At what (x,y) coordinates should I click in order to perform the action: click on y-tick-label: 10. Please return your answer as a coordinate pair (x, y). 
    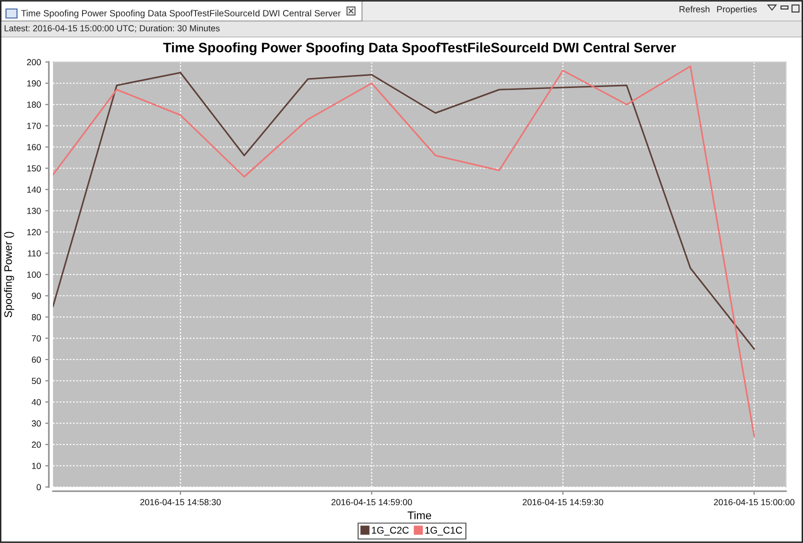
    Looking at the image, I should click on (36, 466).